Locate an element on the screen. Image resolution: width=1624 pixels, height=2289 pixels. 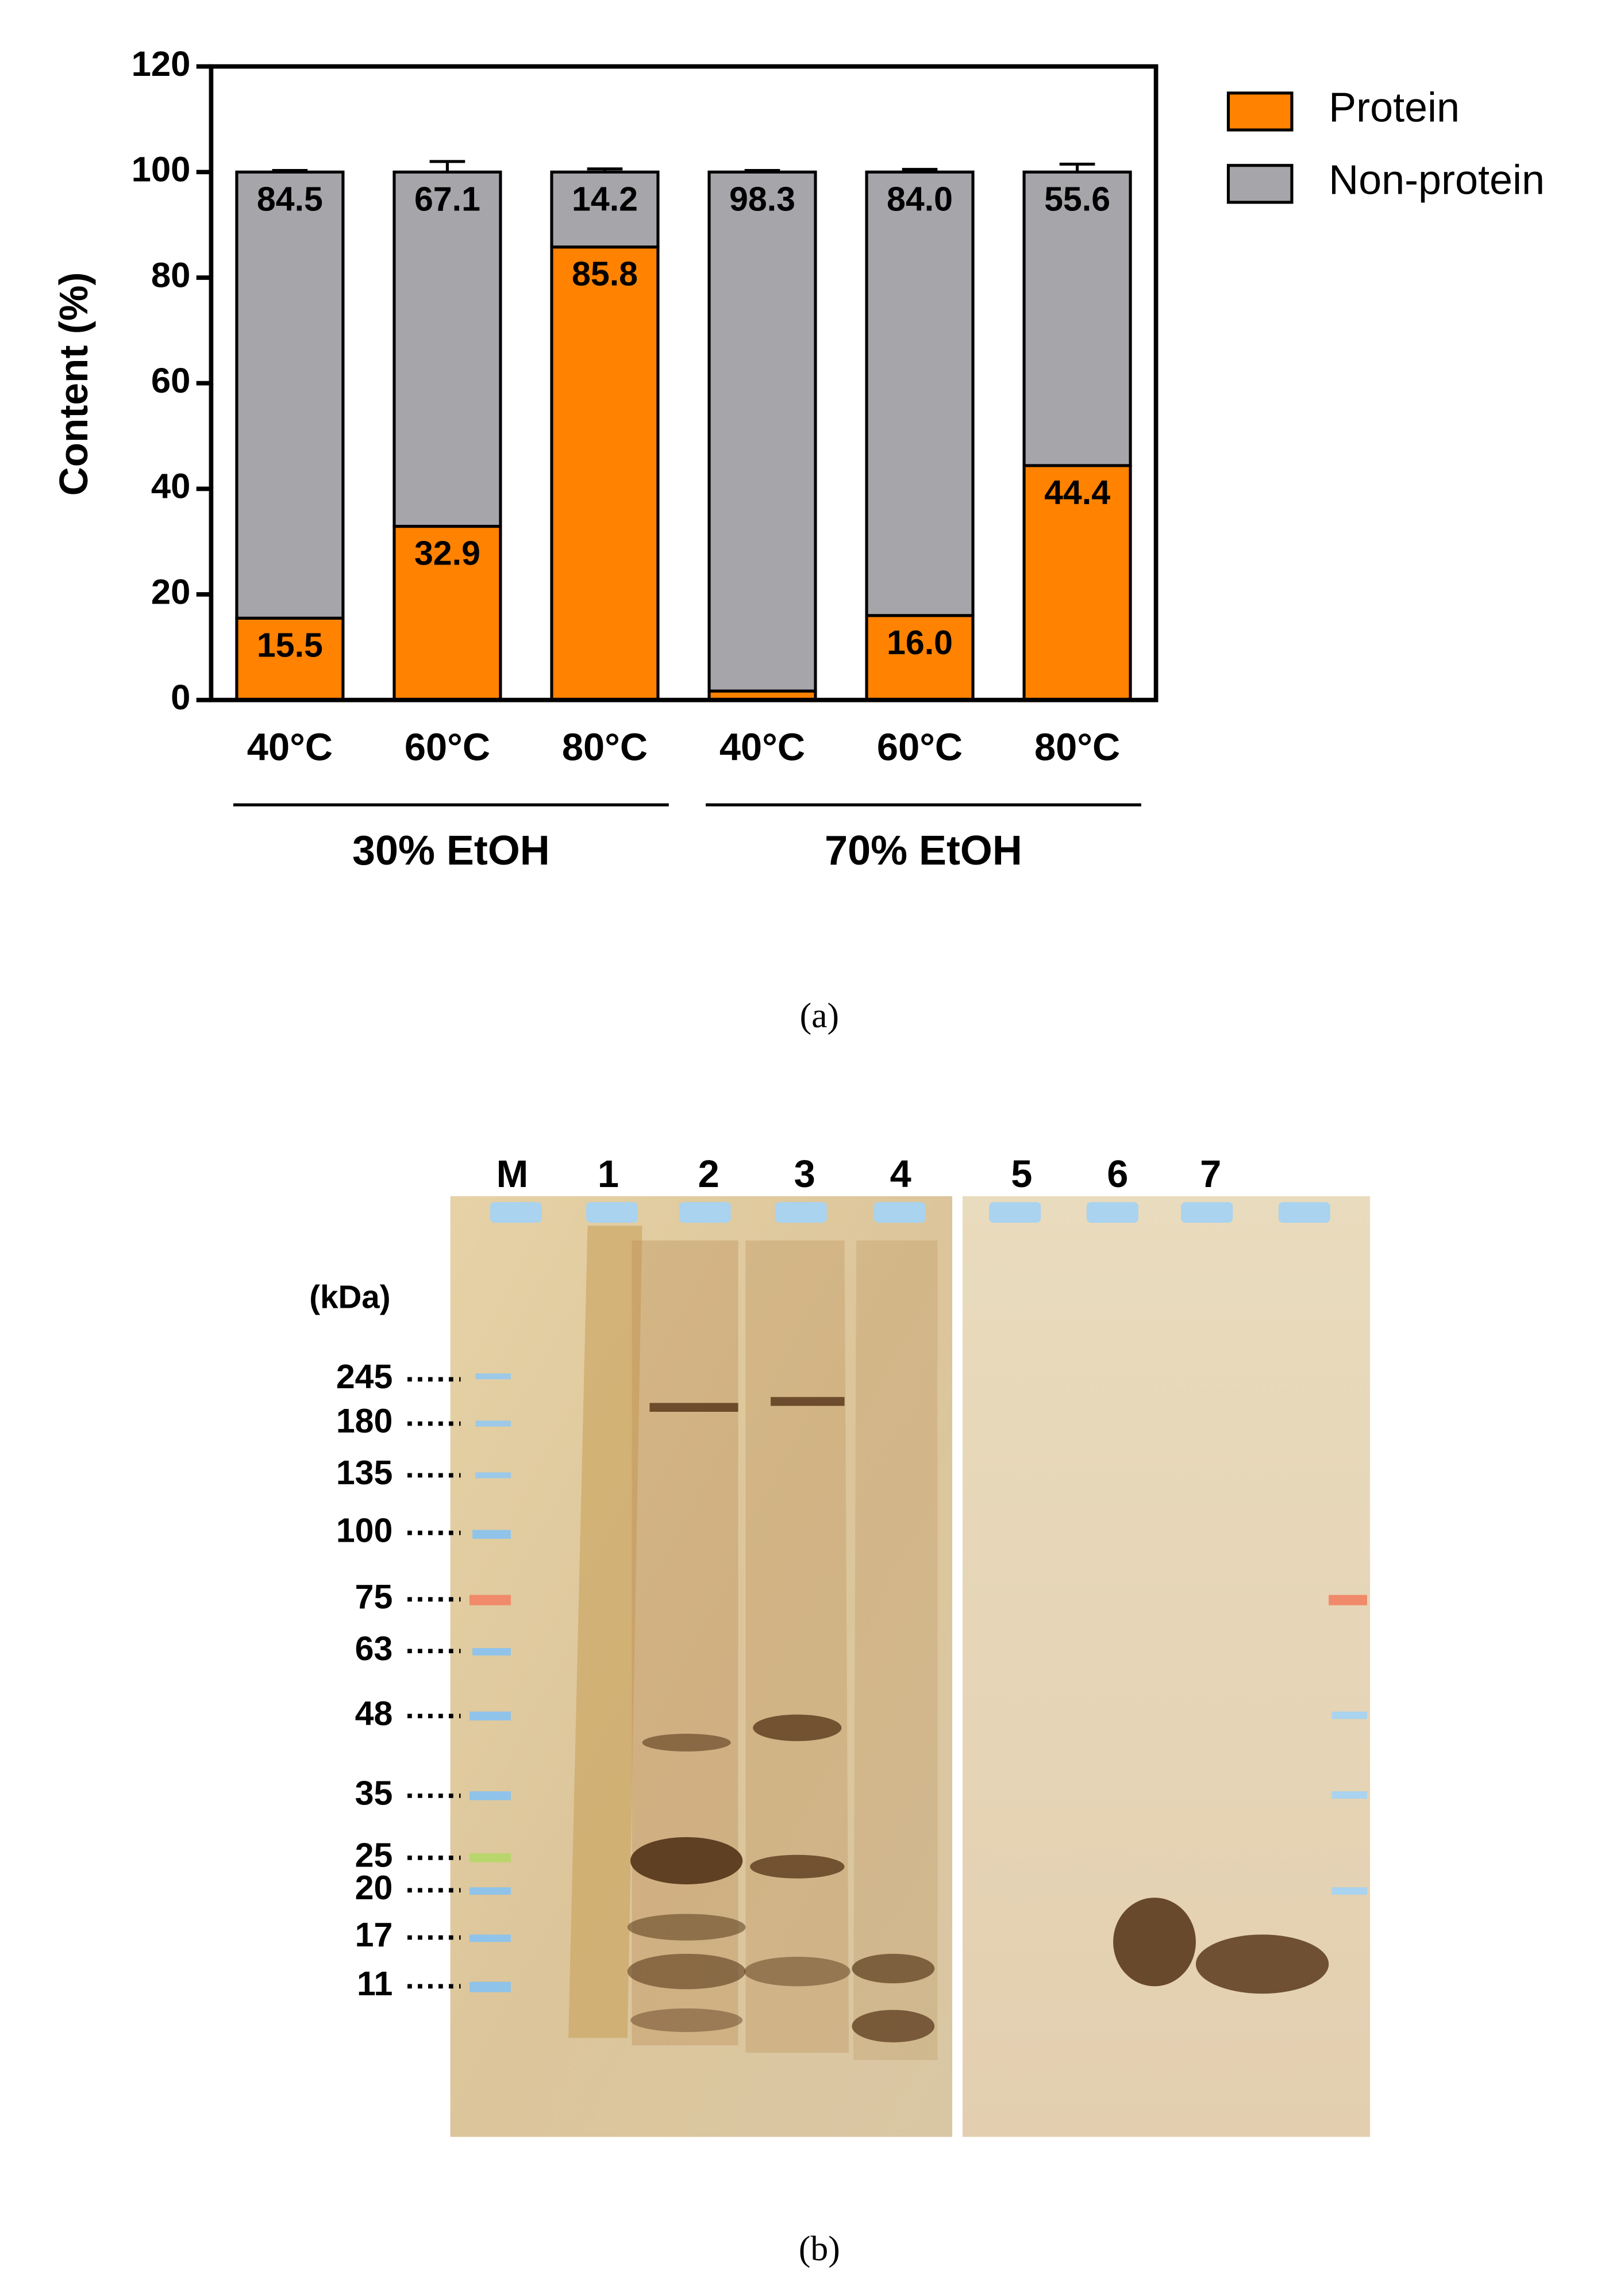
legend-label: Protein is located at coordinates (1394, 108).